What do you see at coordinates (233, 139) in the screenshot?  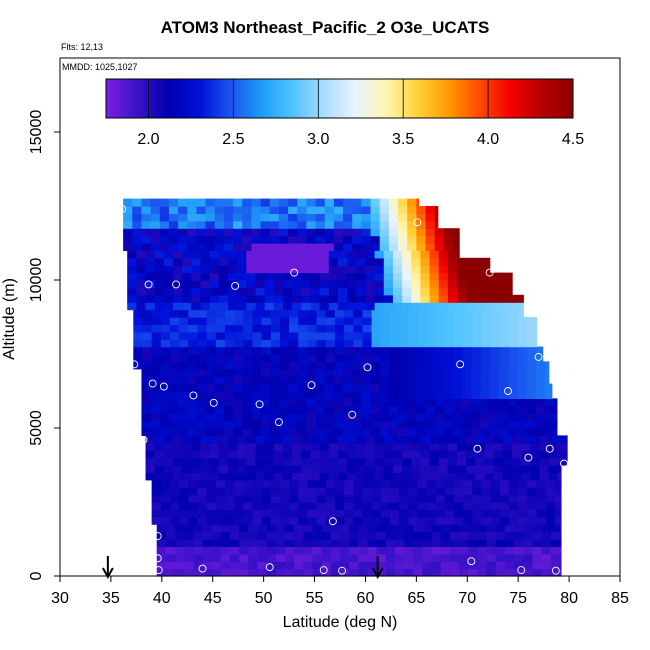 I see `colorbar-tick-label: 2.5` at bounding box center [233, 139].